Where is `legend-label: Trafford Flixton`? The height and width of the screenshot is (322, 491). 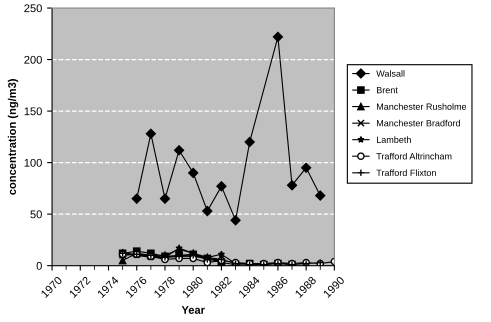
legend-label: Trafford Flixton is located at coordinates (406, 172).